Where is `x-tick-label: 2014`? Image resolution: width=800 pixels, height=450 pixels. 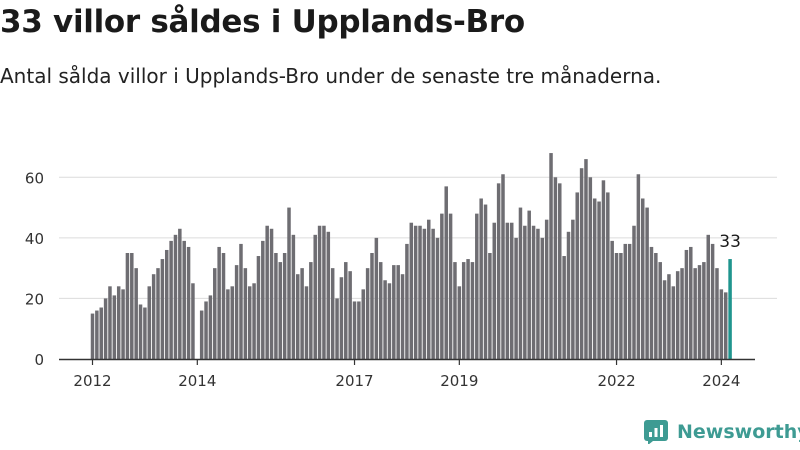
x-tick-label: 2014 is located at coordinates (197, 381).